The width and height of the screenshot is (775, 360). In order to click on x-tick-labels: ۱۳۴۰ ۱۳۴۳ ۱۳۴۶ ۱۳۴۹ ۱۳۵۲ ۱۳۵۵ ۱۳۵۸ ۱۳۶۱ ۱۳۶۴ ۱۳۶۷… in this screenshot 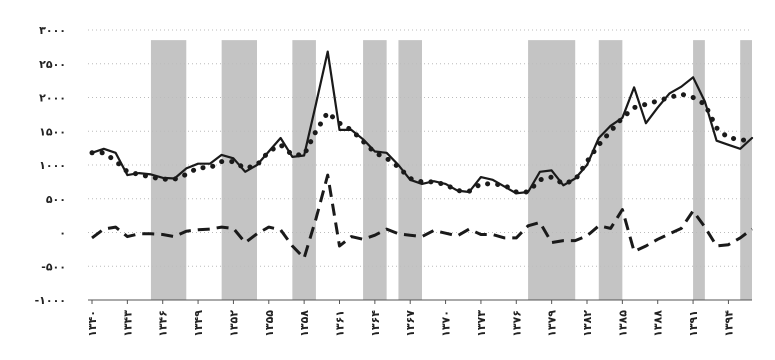, I will do `click(410, 323)`.